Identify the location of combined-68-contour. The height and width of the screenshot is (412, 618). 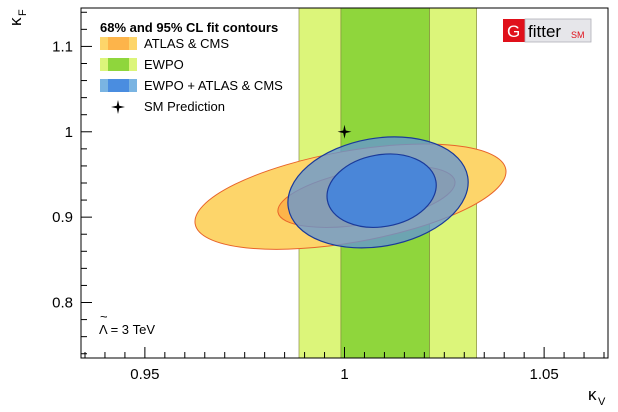
(381, 190).